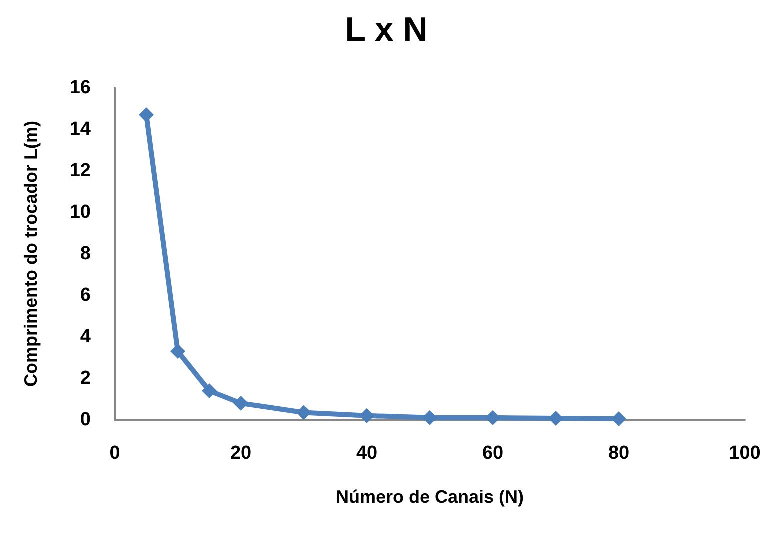 This screenshot has height=535, width=773. Describe the element at coordinates (80, 88) in the screenshot. I see `y-tick-label: 16` at that location.